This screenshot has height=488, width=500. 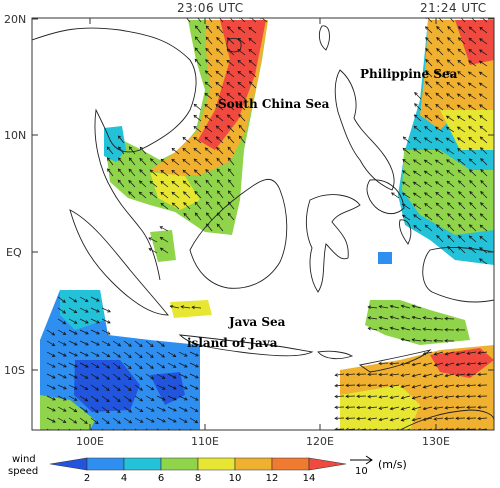 What do you see at coordinates (232, 85) in the screenshot?
I see `swath-scs-red` at bounding box center [232, 85].